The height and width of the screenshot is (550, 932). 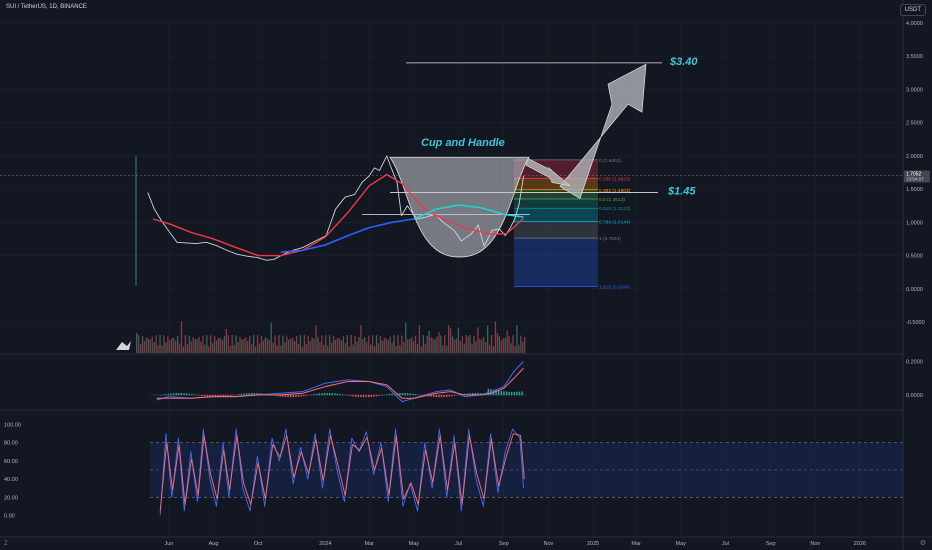 I want to click on time-tick-label: Aug, so click(x=214, y=544).